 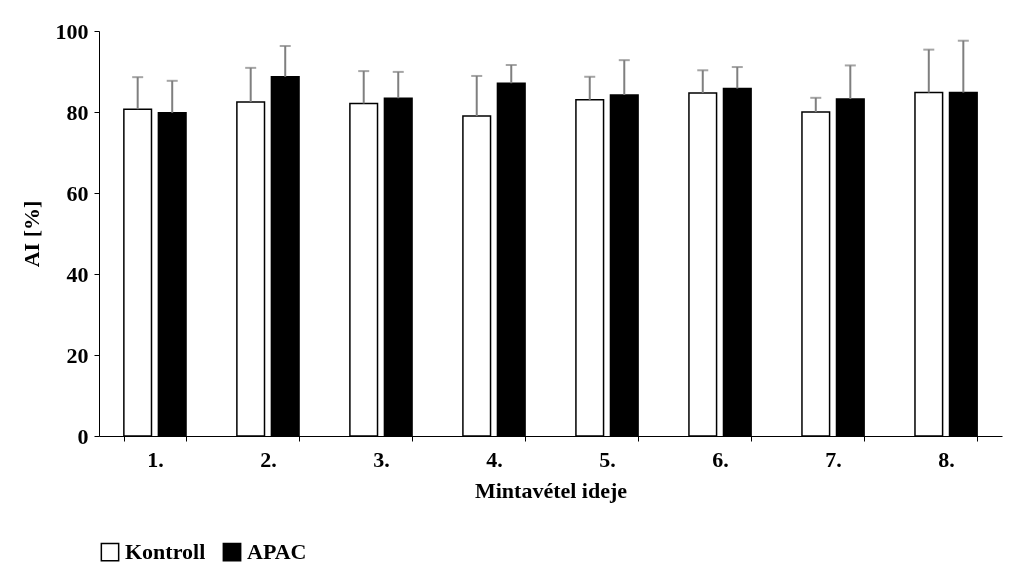 What do you see at coordinates (381, 459) in the screenshot?
I see `x-tick-label: 3.` at bounding box center [381, 459].